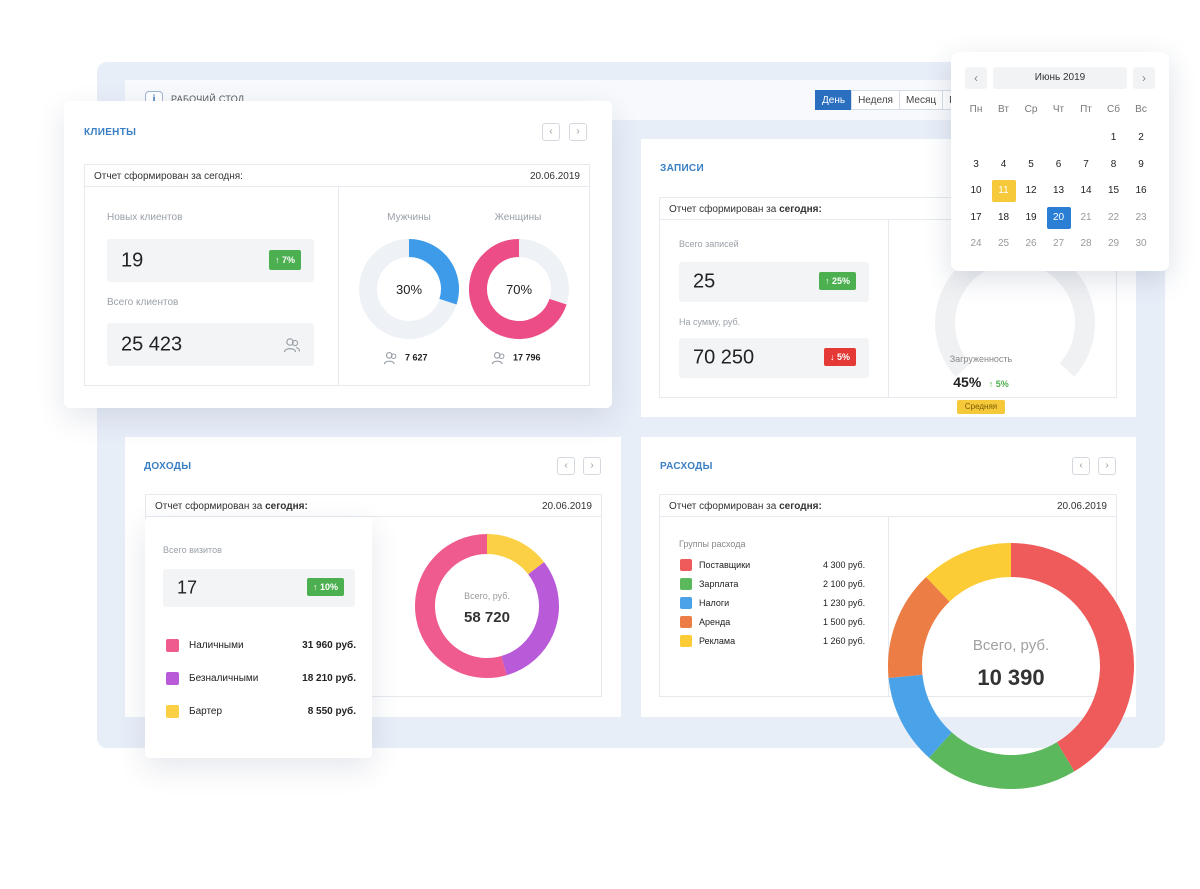 The width and height of the screenshot is (1200, 889). What do you see at coordinates (1141, 217) in the screenshot?
I see `calendar-day: 23` at bounding box center [1141, 217].